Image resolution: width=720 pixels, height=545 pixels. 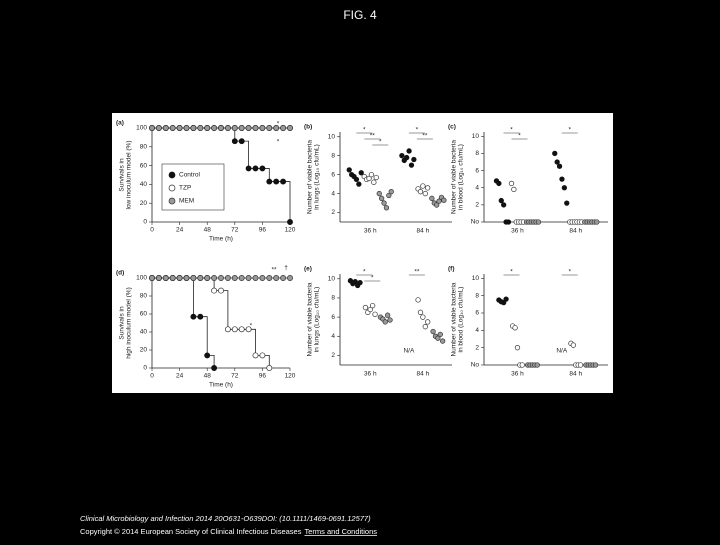 What do you see at coordinates (340, 531) in the screenshot?
I see `terms-link: Terms and Conditions` at bounding box center [340, 531].